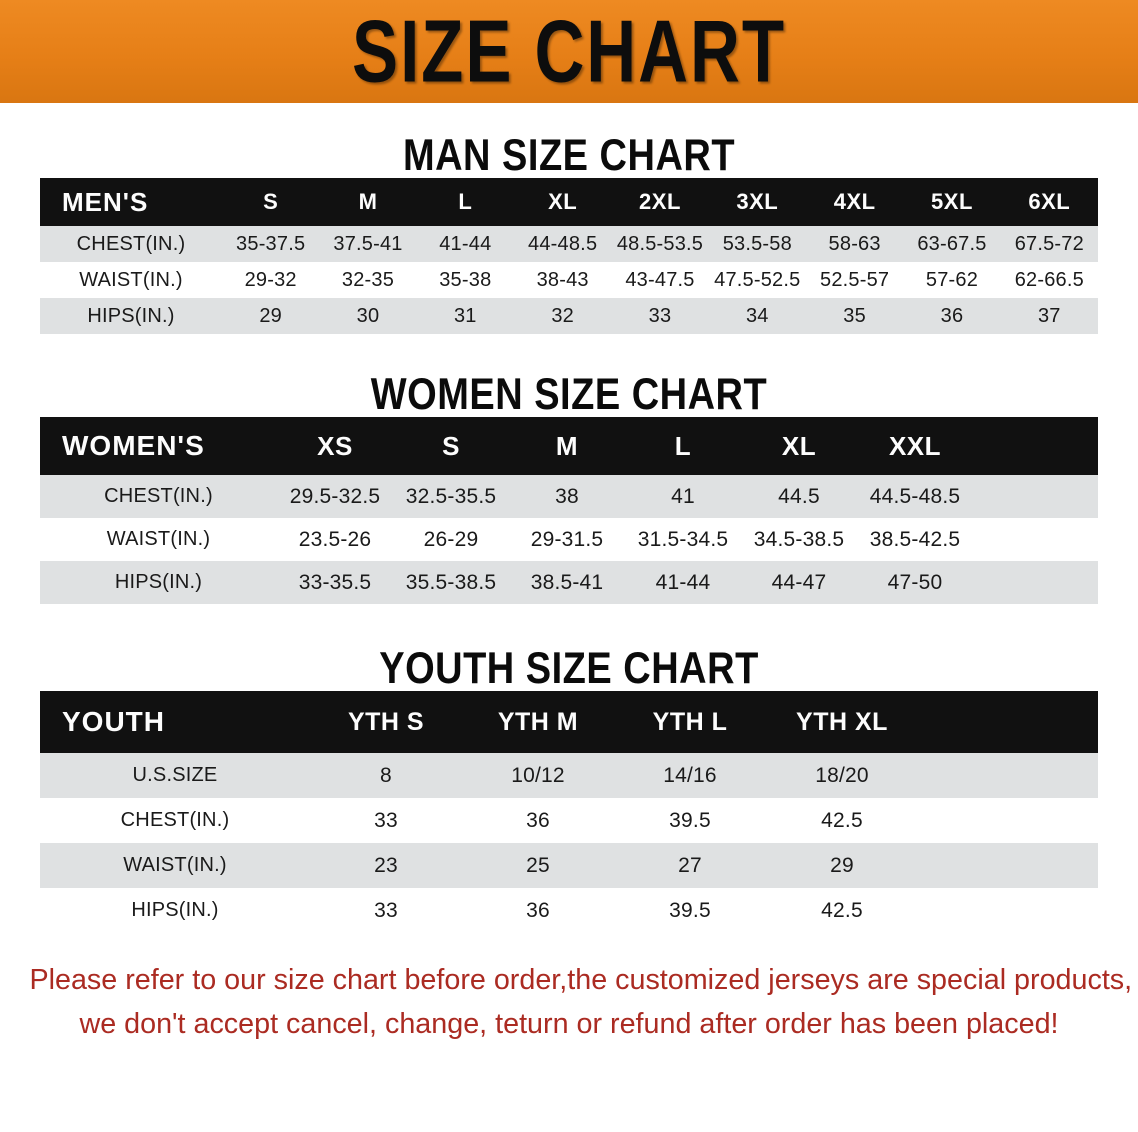 Image resolution: width=1138 pixels, height=1132 pixels. What do you see at coordinates (386, 775) in the screenshot?
I see `table-cell: 8` at bounding box center [386, 775].